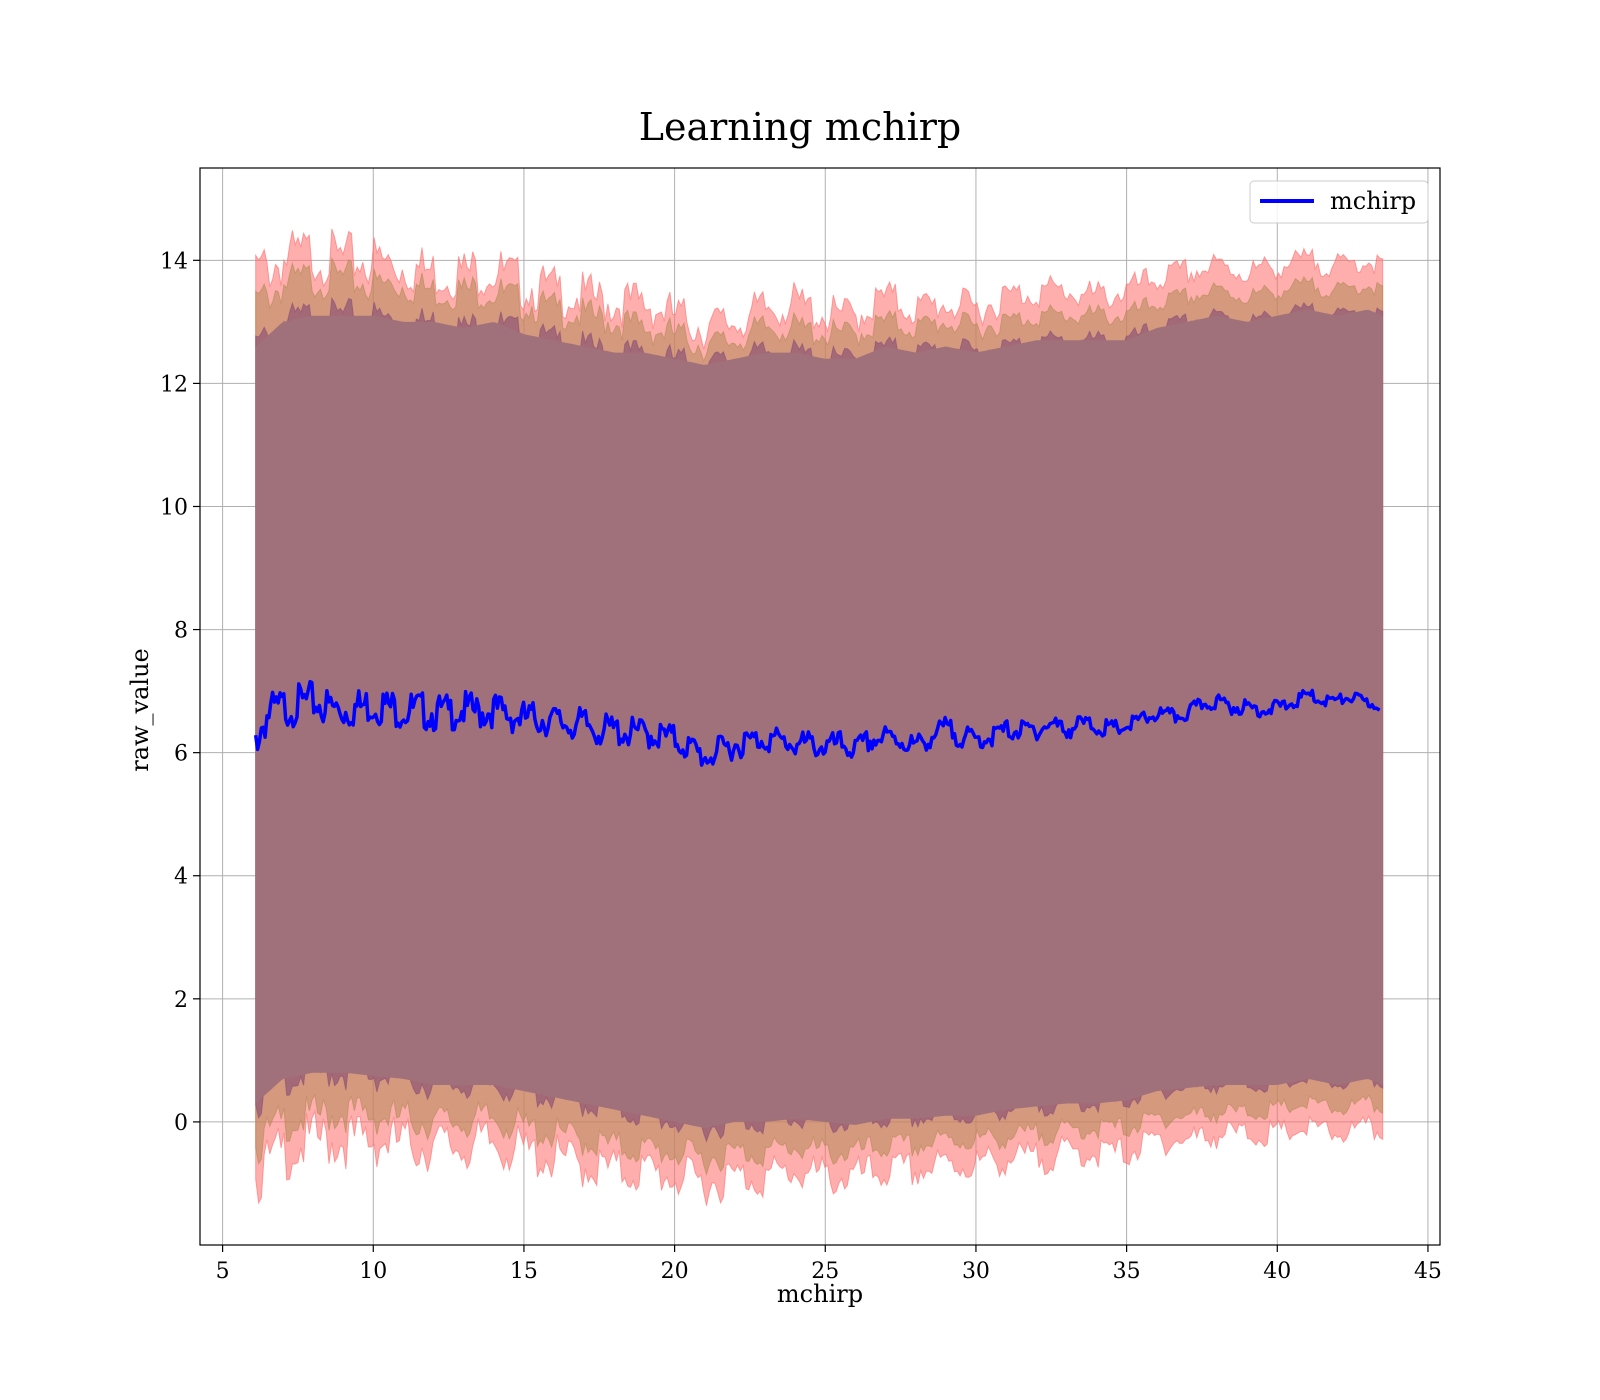  Describe the element at coordinates (1127, 1271) in the screenshot. I see `x-tick-label: 35` at that location.